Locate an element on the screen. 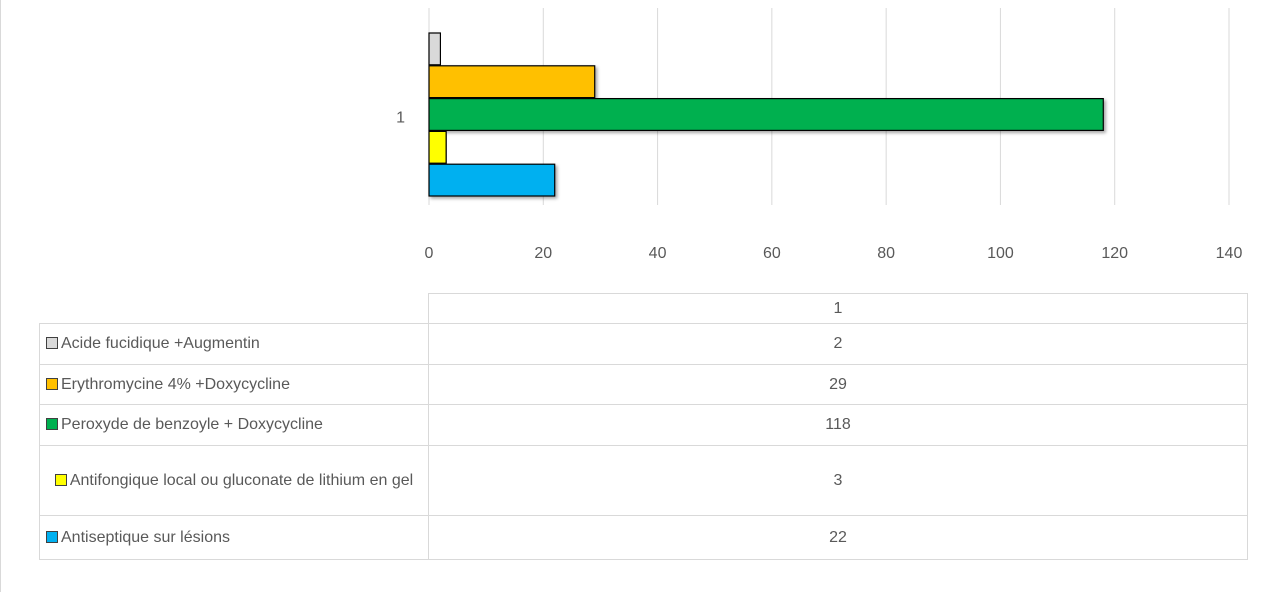 Image resolution: width=1282 pixels, height=592 pixels. x-tick-label: 60 is located at coordinates (772, 253).